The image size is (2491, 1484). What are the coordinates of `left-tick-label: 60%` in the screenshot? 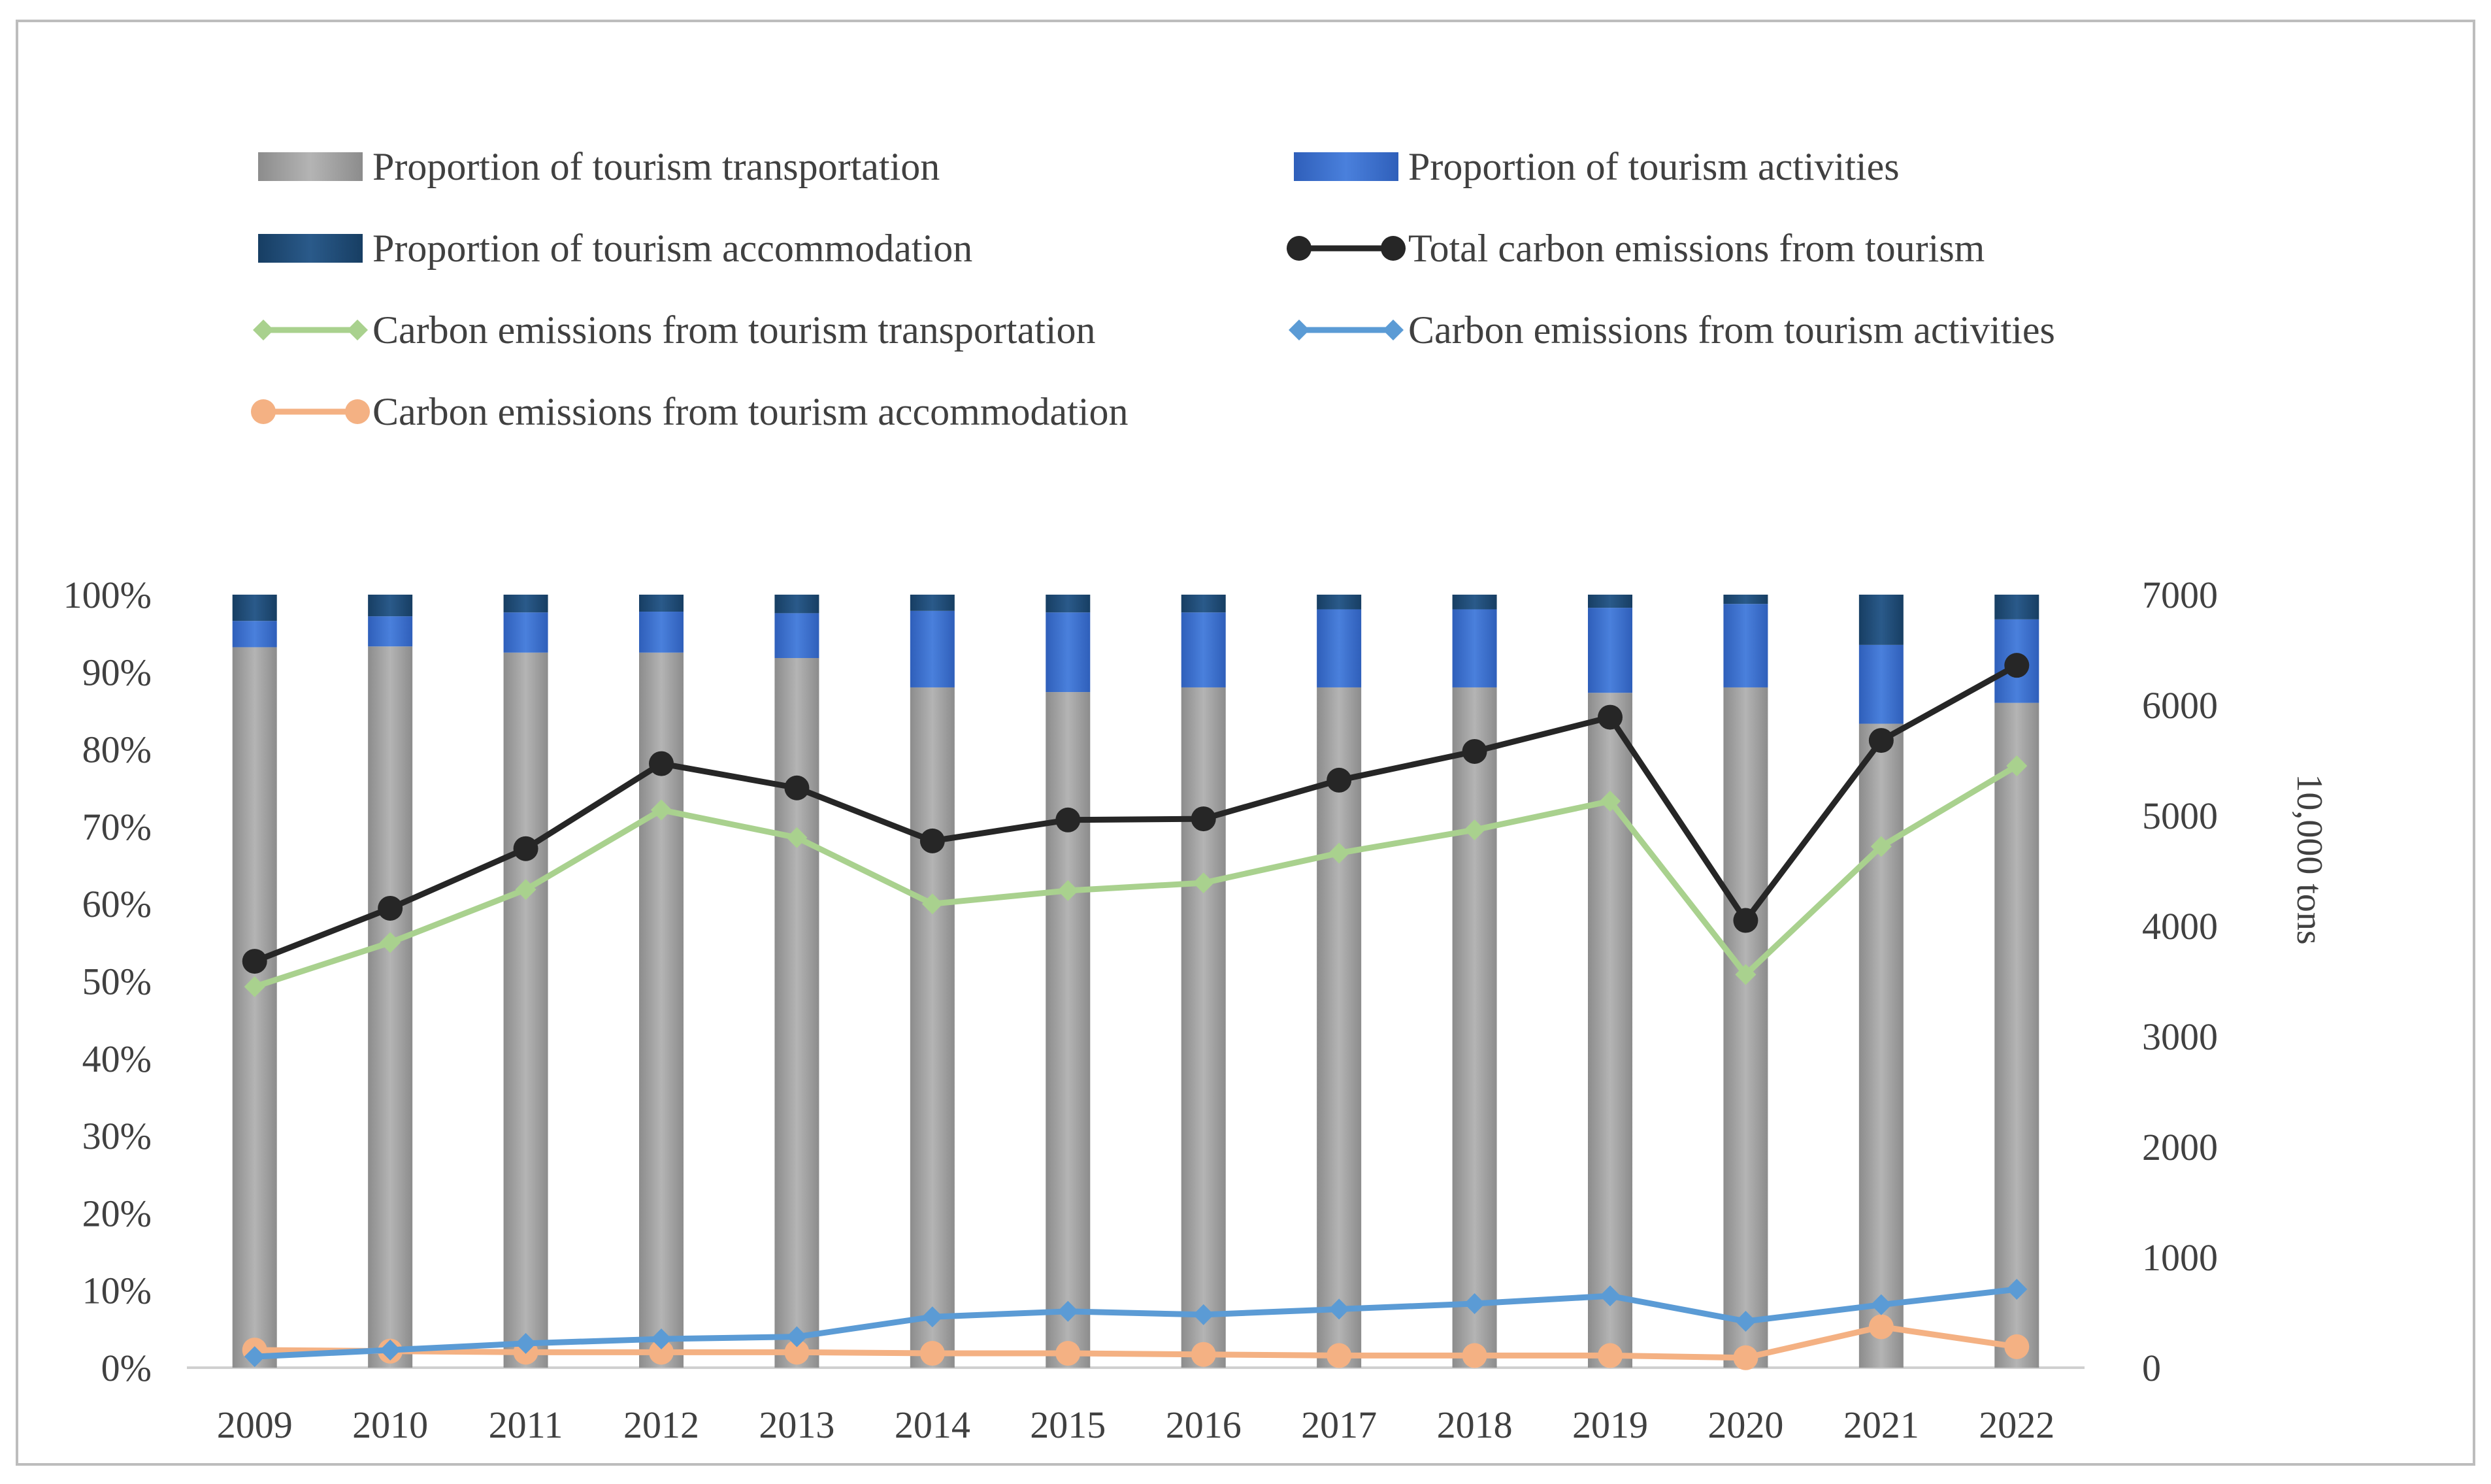 It's located at (117, 904).